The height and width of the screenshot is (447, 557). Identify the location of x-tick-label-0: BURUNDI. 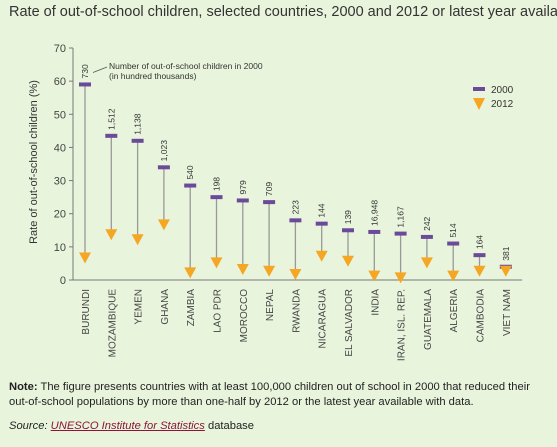
(86, 312).